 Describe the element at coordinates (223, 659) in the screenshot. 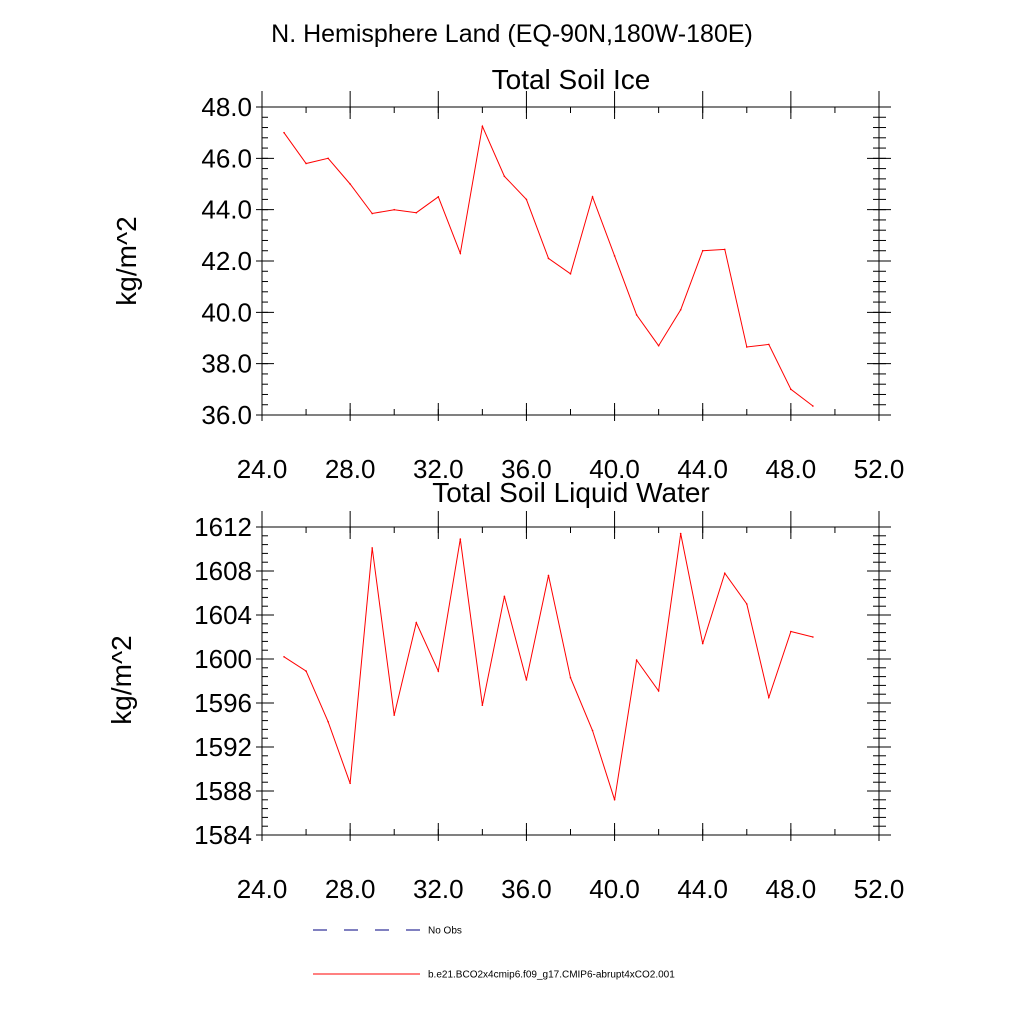

I see `y-tick-label: 1600` at that location.